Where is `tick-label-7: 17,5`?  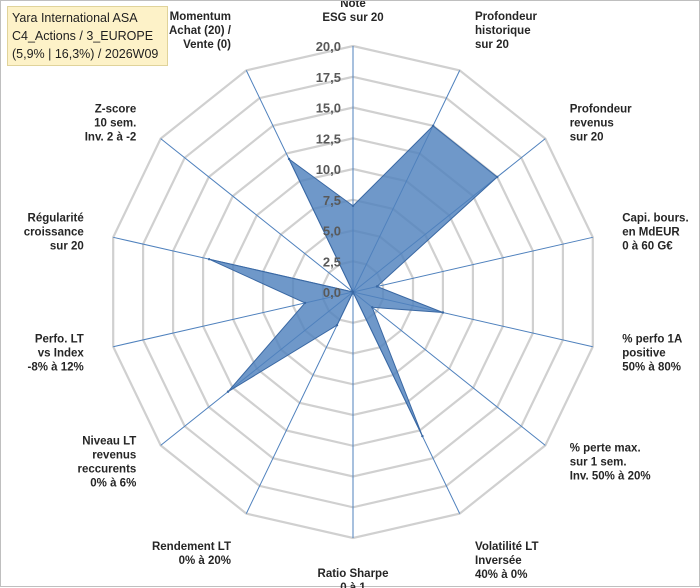
tick-label-7: 17,5 is located at coordinates (328, 77).